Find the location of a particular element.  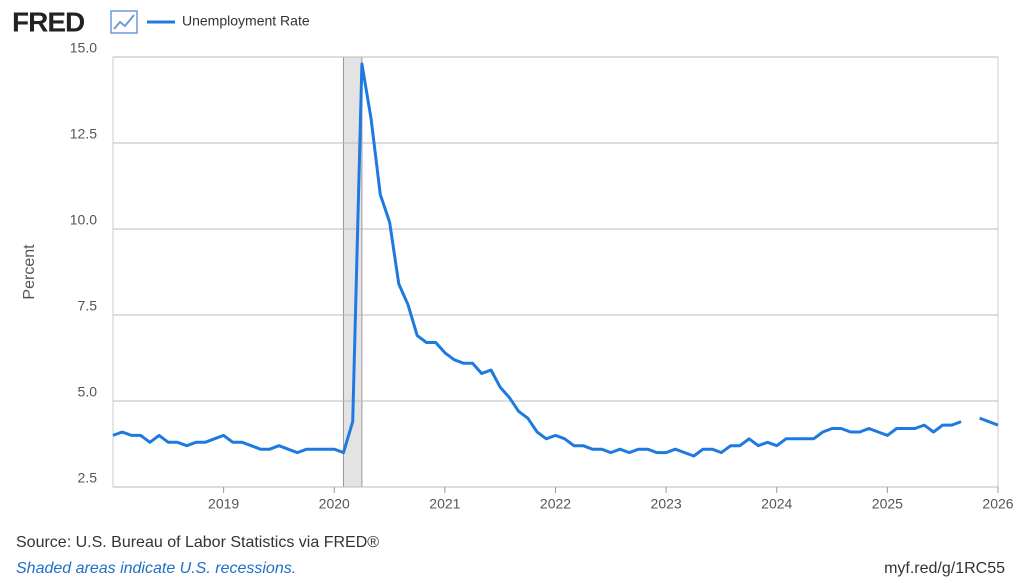

legend-label: Unemployment Rate is located at coordinates (246, 21).